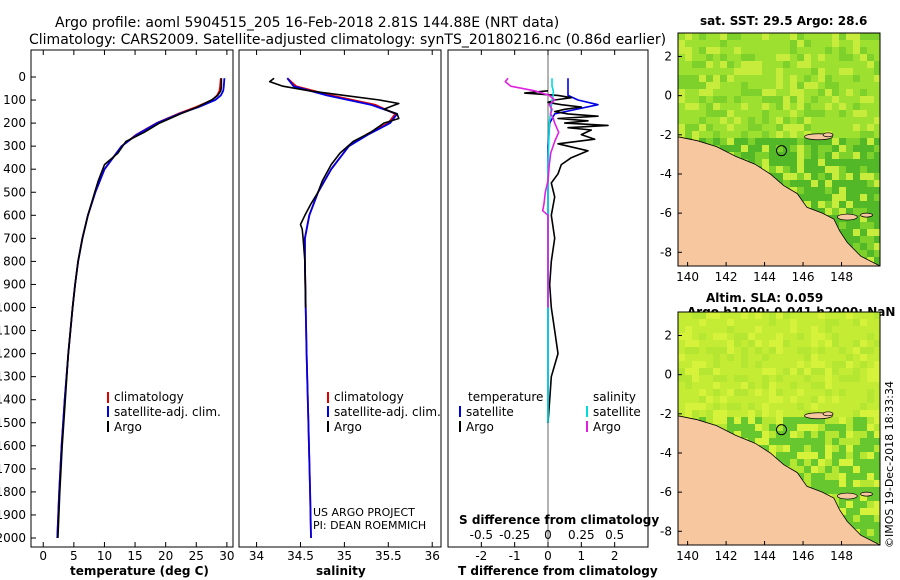 Image resolution: width=900 pixels, height=580 pixels. I want to click on map-x-tick-label: 142, so click(726, 556).